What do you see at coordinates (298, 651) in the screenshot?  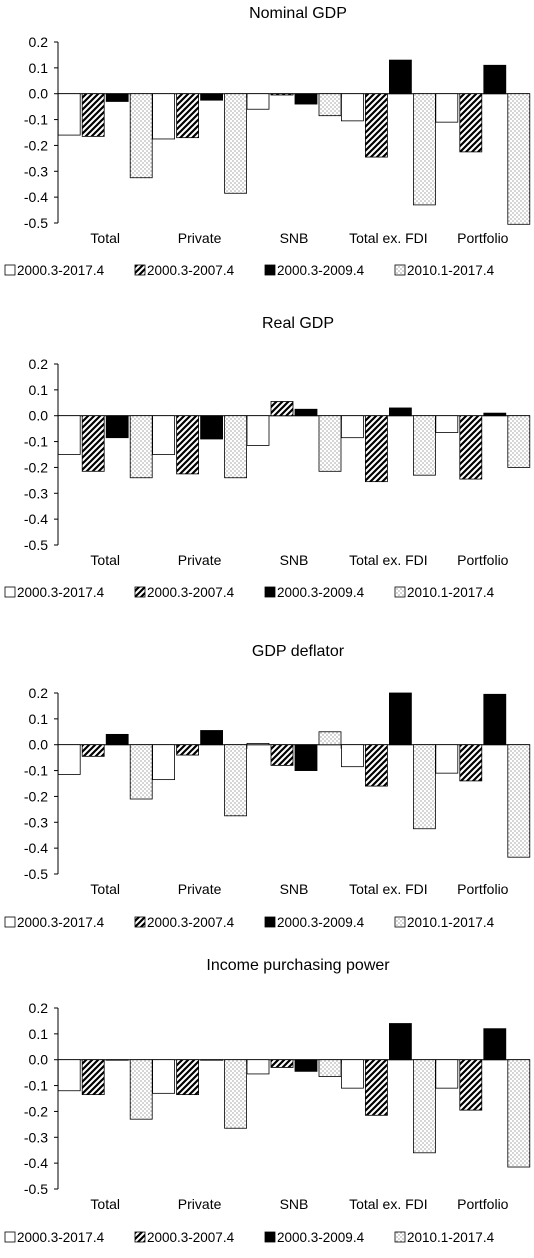 I see `chart-title: GDP deflator` at bounding box center [298, 651].